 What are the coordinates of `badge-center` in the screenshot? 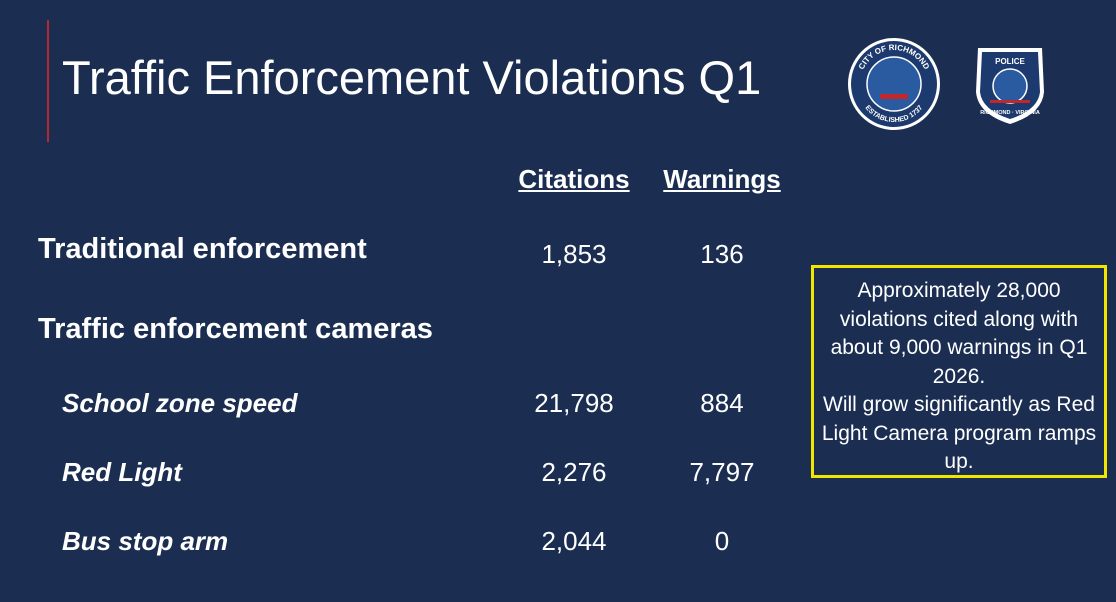 It's located at (1010, 86).